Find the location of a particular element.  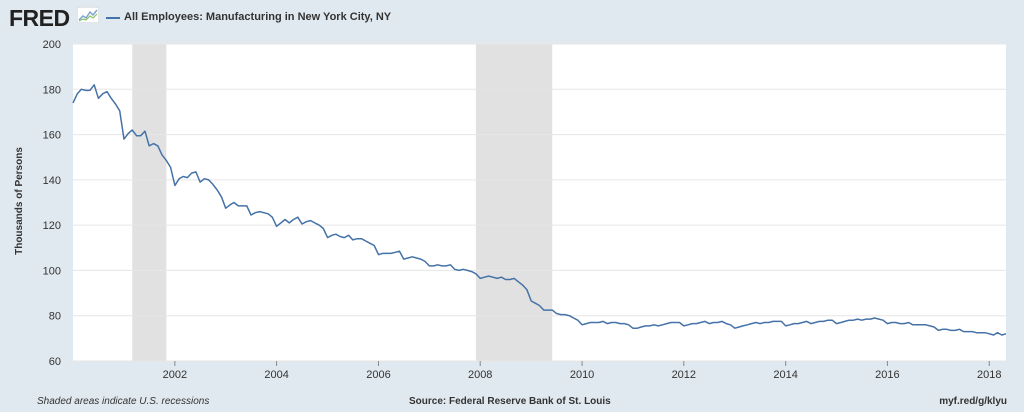

x-tick-label: 2006 is located at coordinates (378, 375).